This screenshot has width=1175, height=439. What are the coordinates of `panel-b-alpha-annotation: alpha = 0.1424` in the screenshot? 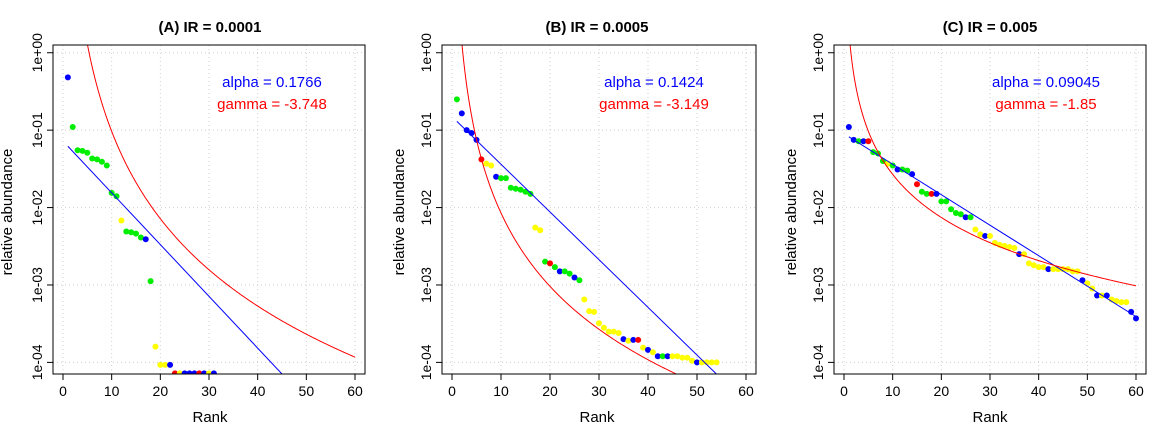 It's located at (654, 82).